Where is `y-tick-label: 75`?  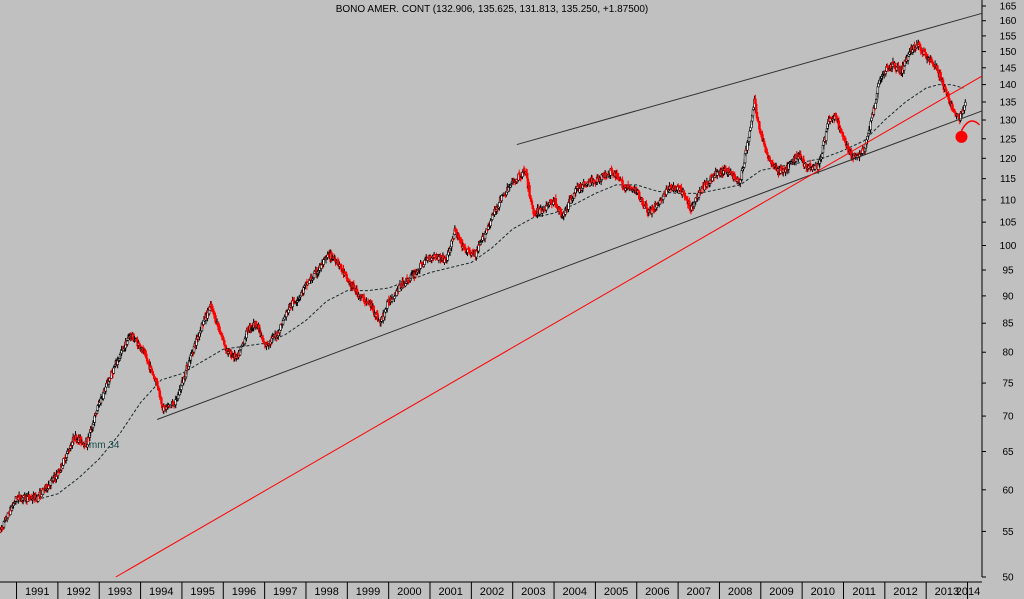
y-tick-label: 75 is located at coordinates (1008, 384).